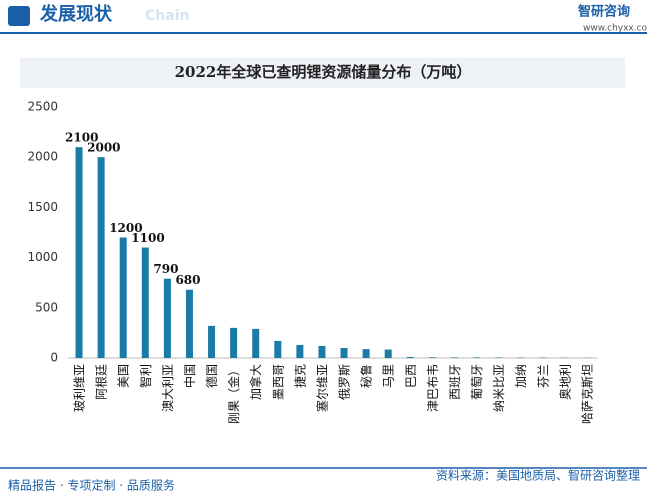  Describe the element at coordinates (615, 29) in the screenshot. I see `url: www.chyxx.com` at that location.